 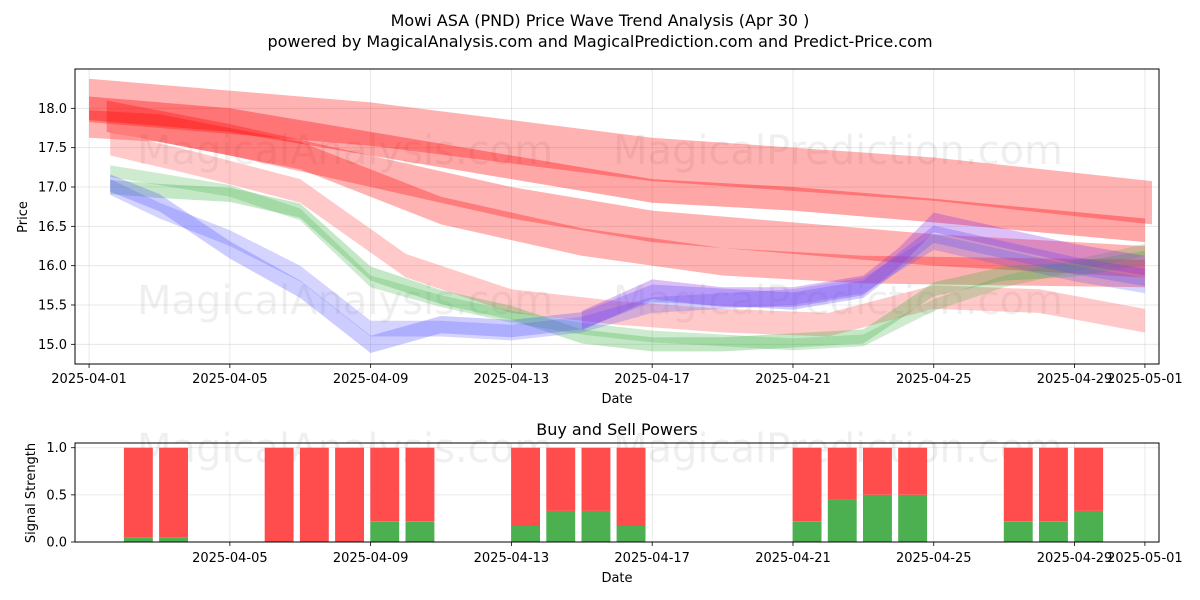 I want to click on signal-y-tick-label: 0.0, so click(x=56, y=543).